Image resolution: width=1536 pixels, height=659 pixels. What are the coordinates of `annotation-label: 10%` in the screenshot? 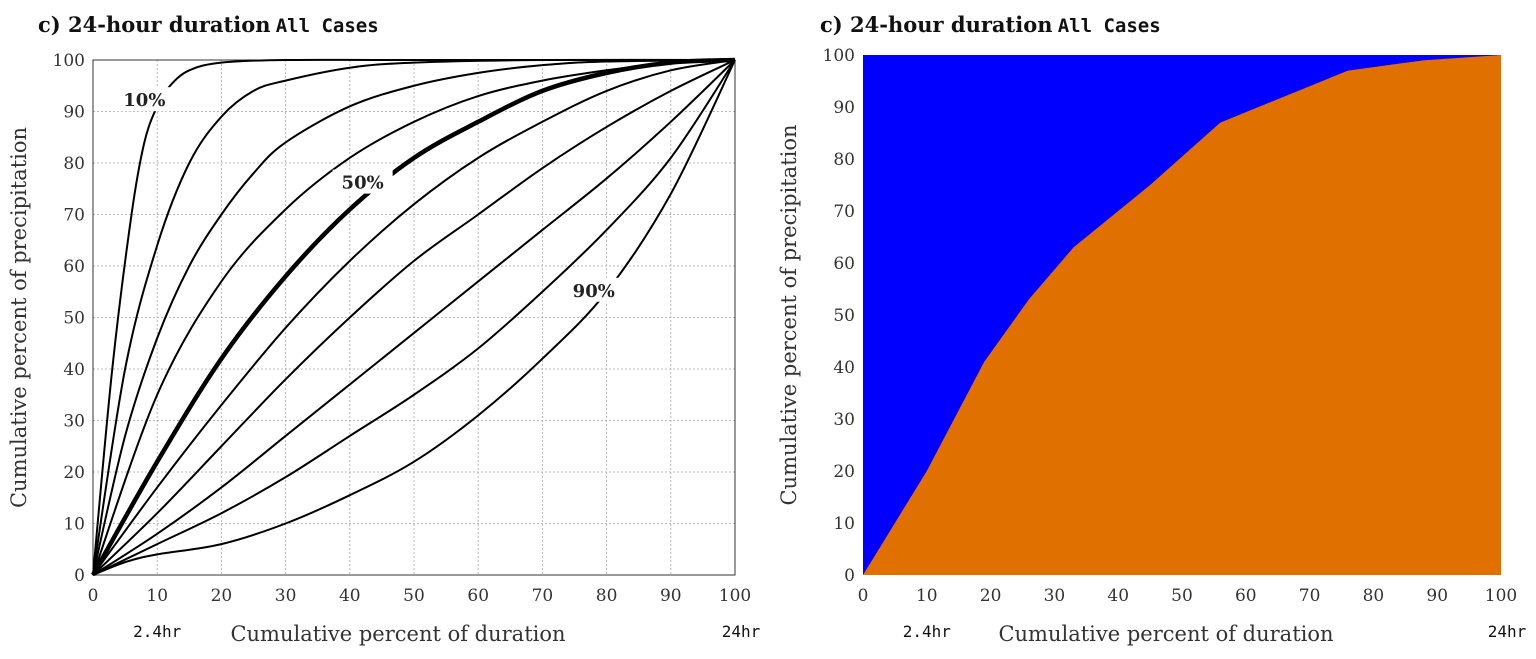 It's located at (144, 100).